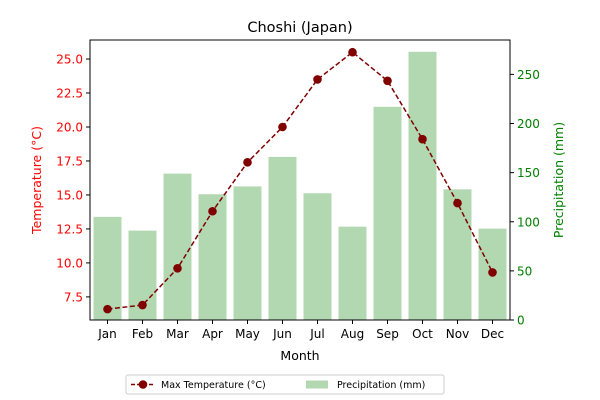  Describe the element at coordinates (317, 384) in the screenshot. I see `legend-bar-swatch` at that location.